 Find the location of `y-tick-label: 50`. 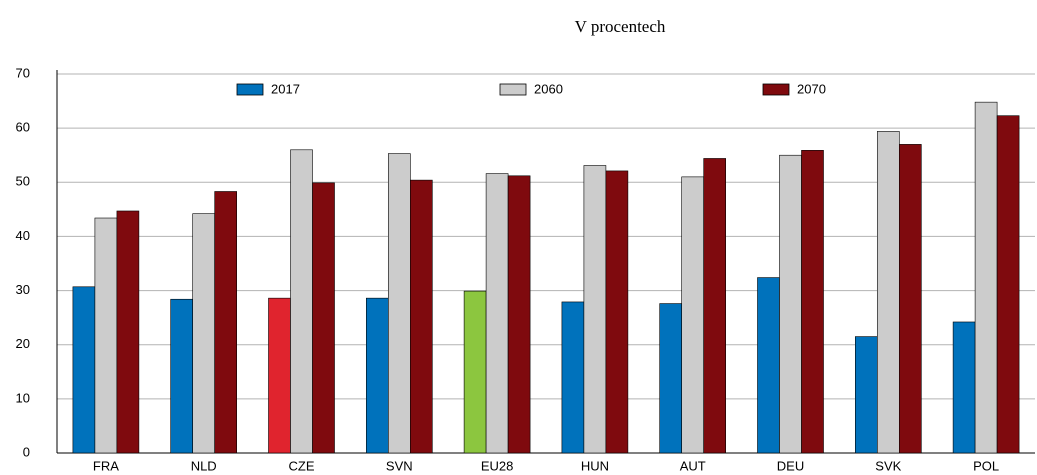

y-tick-label: 50 is located at coordinates (23, 181).